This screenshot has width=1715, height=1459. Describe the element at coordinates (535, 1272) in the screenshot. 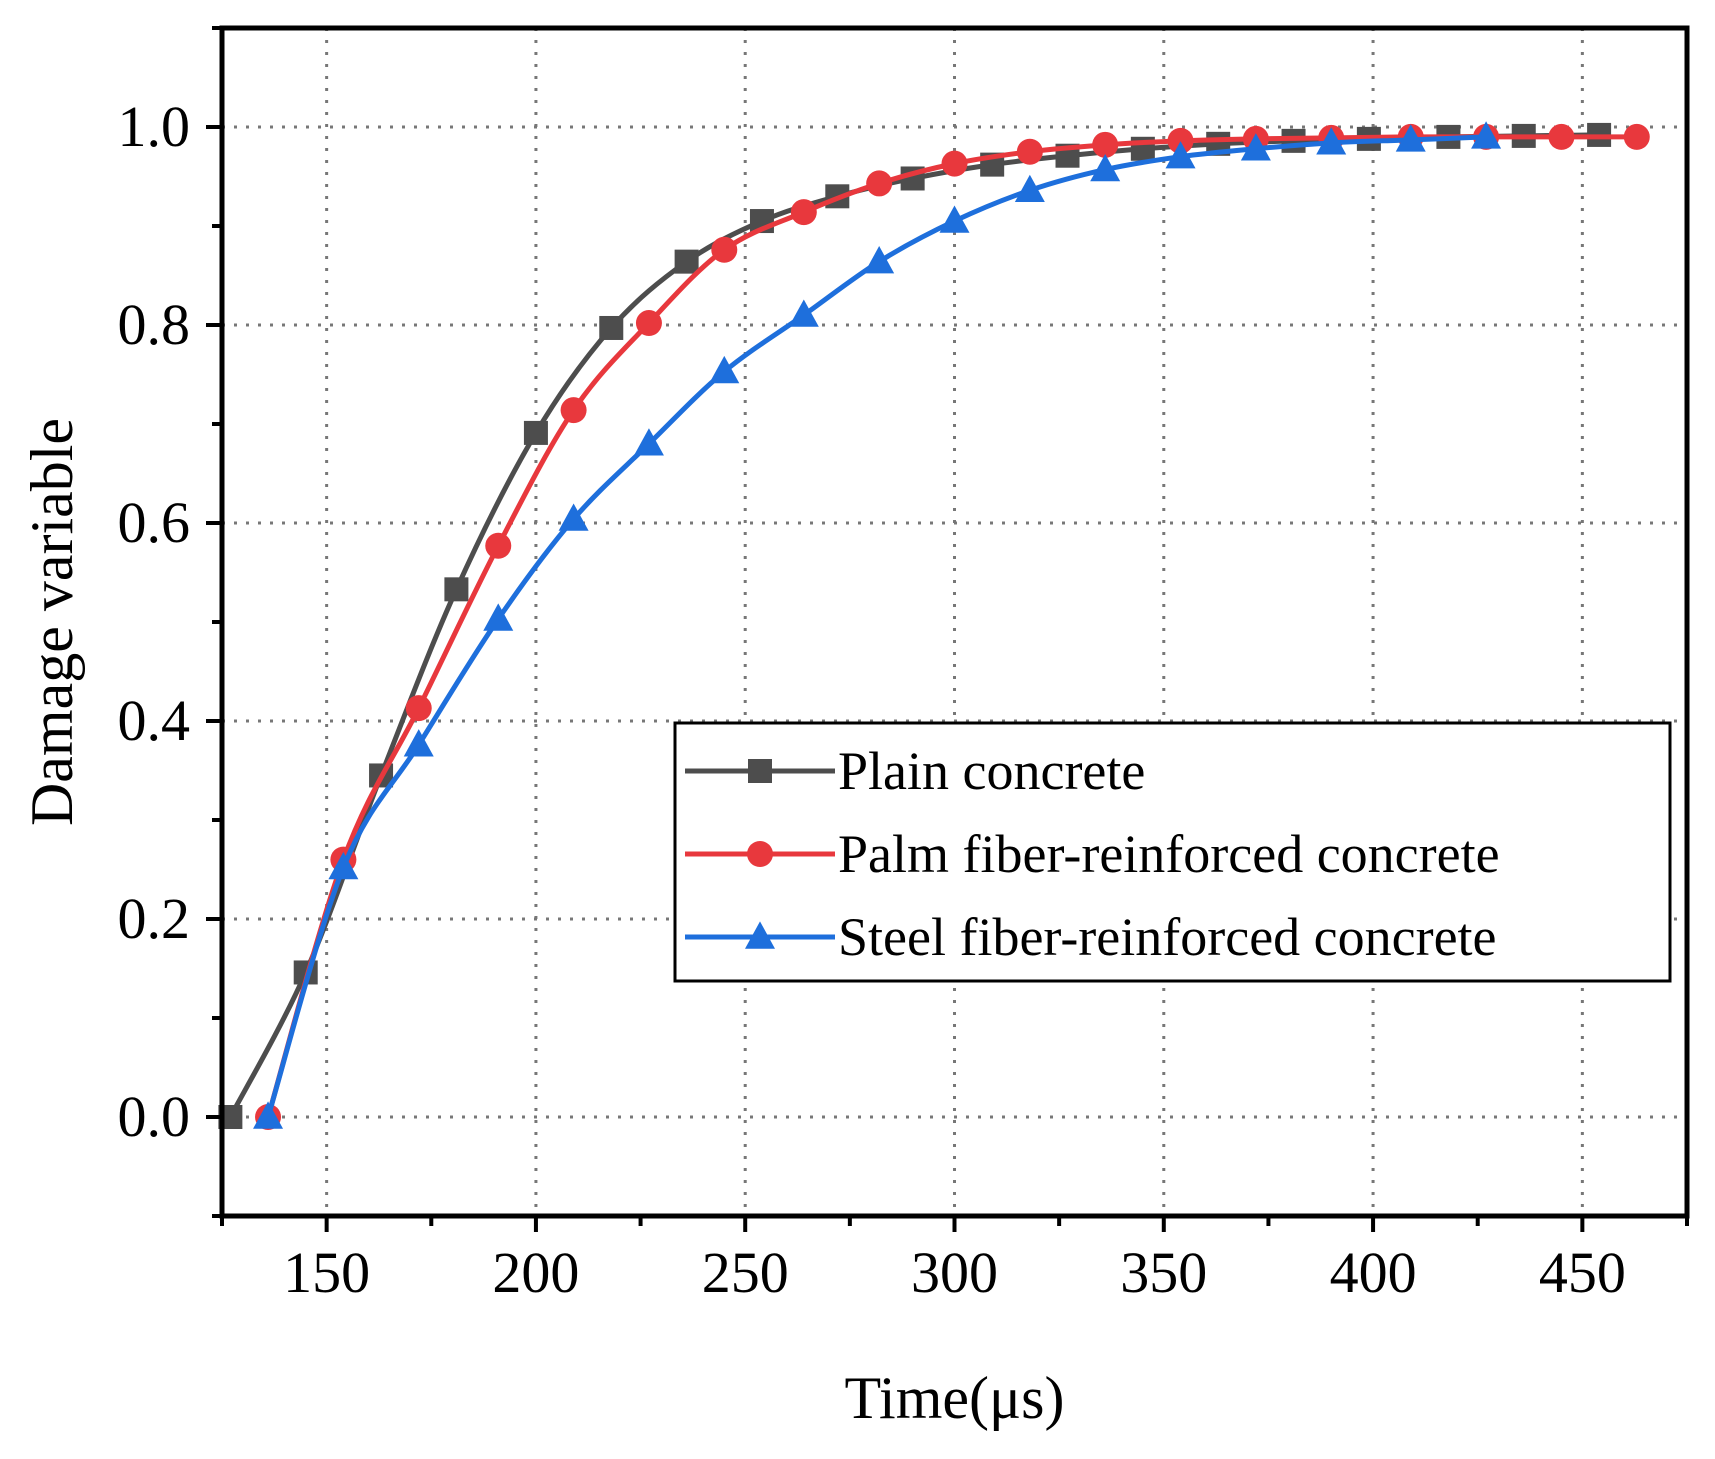

I see `x-tick-label: 200` at that location.